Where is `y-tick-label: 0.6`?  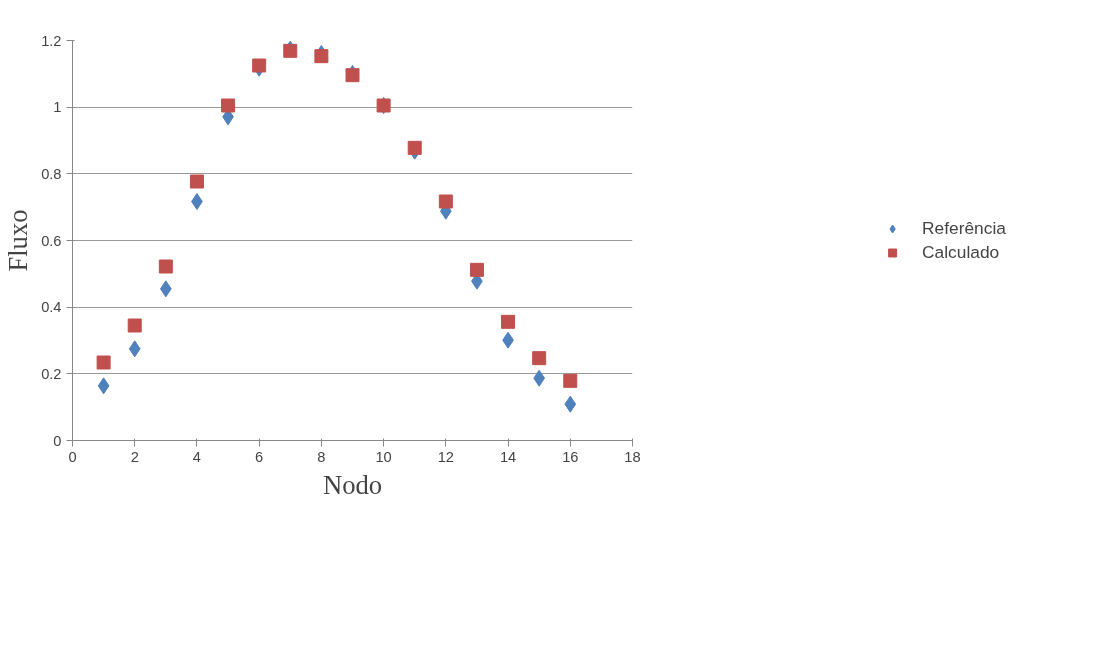
y-tick-label: 0.6 is located at coordinates (51, 240).